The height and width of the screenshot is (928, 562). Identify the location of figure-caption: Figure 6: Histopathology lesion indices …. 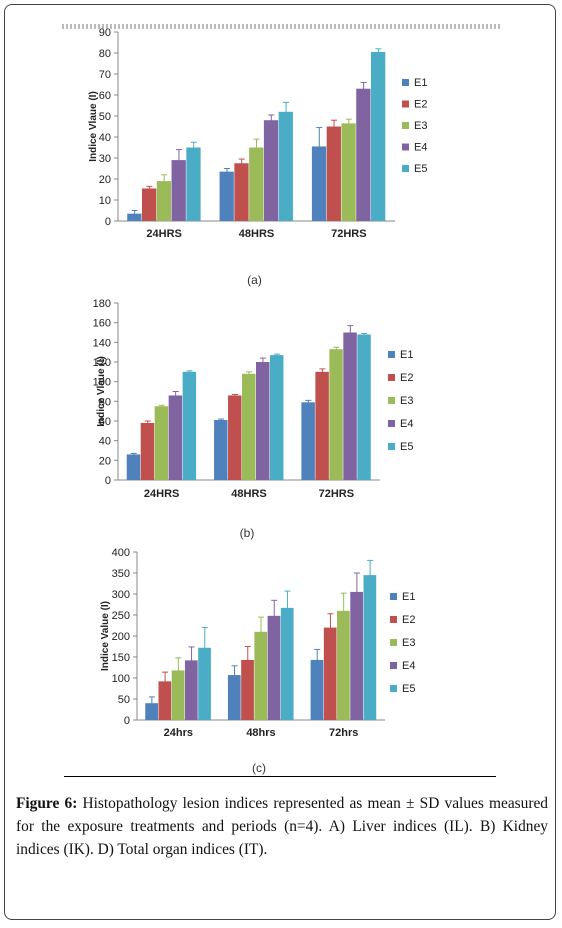
(282, 826).